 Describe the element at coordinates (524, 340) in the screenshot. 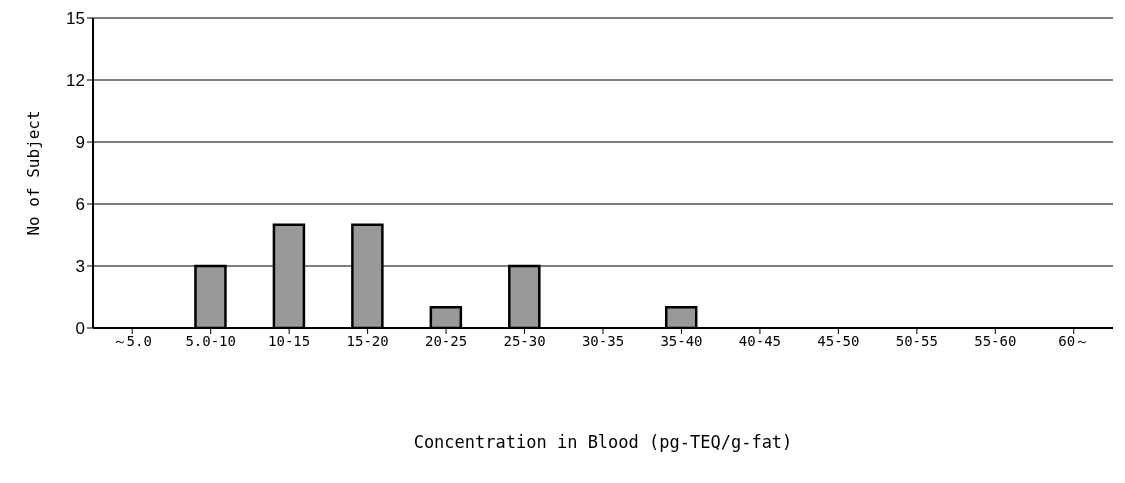

I see `x-tick-label: 25-30` at that location.